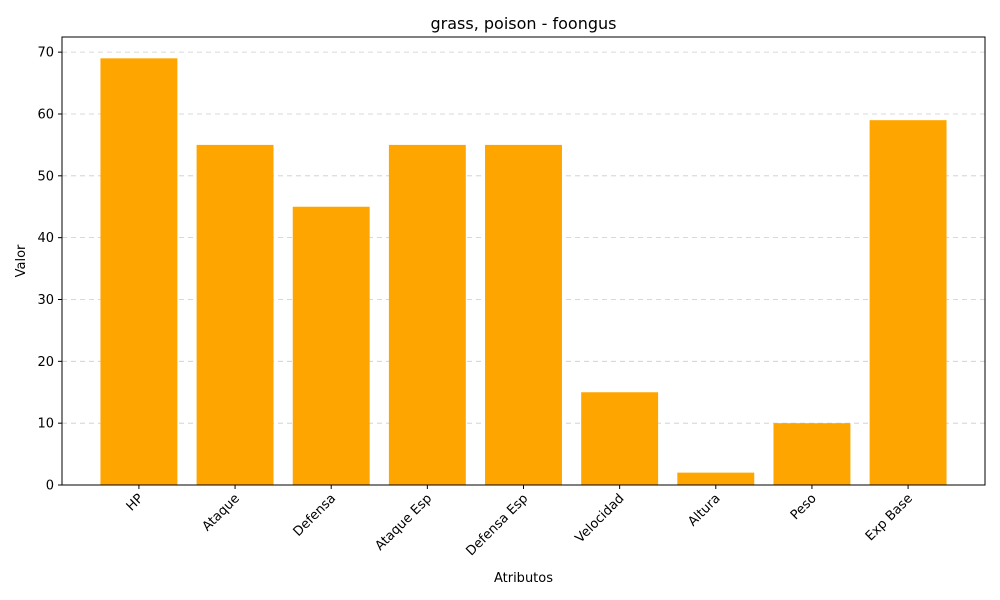 The height and width of the screenshot is (600, 1000). What do you see at coordinates (45, 53) in the screenshot?
I see `y-tick-label: 70` at bounding box center [45, 53].